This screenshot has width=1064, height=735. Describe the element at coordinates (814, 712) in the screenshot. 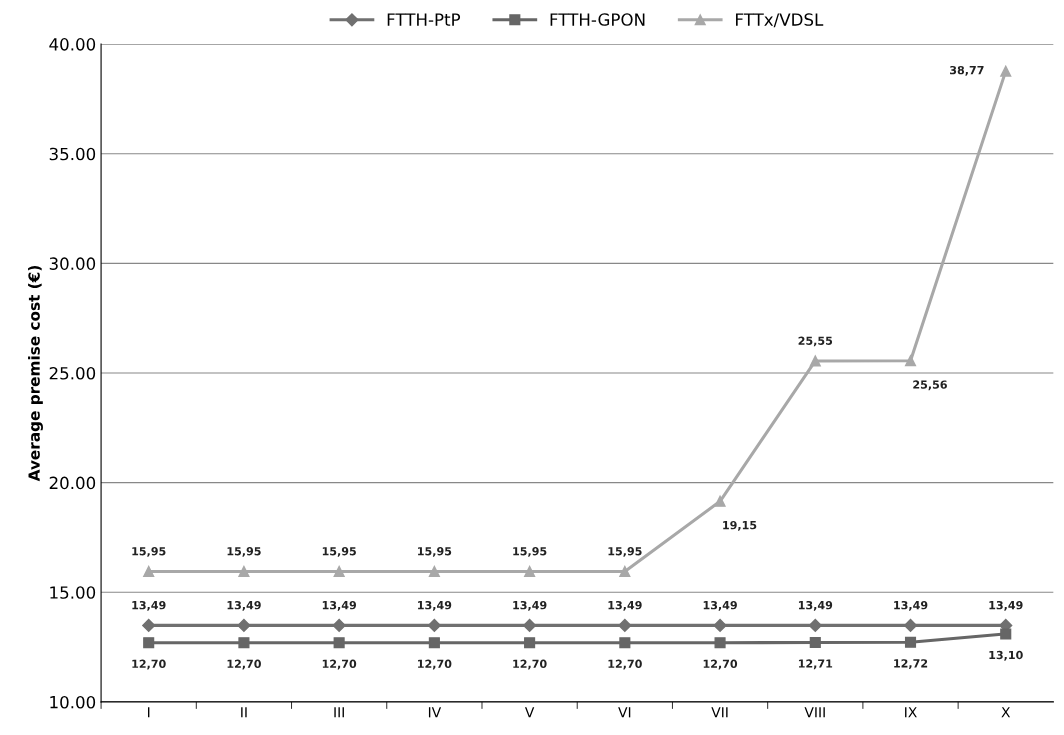

I see `x-tick-label: VIII` at that location.